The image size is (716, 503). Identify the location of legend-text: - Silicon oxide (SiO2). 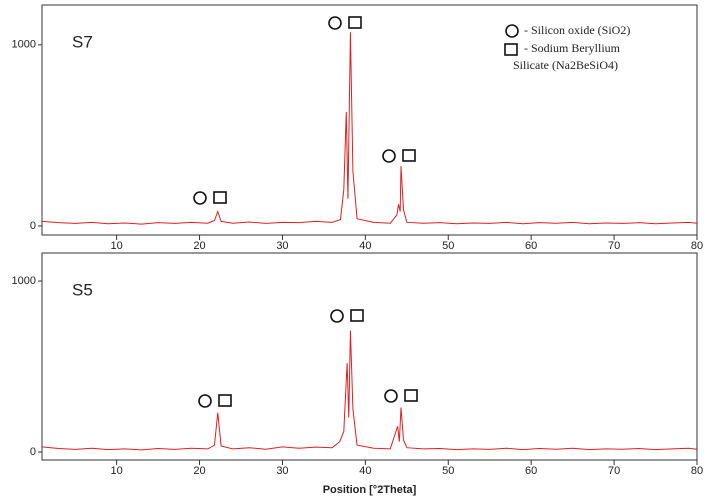
(577, 30).